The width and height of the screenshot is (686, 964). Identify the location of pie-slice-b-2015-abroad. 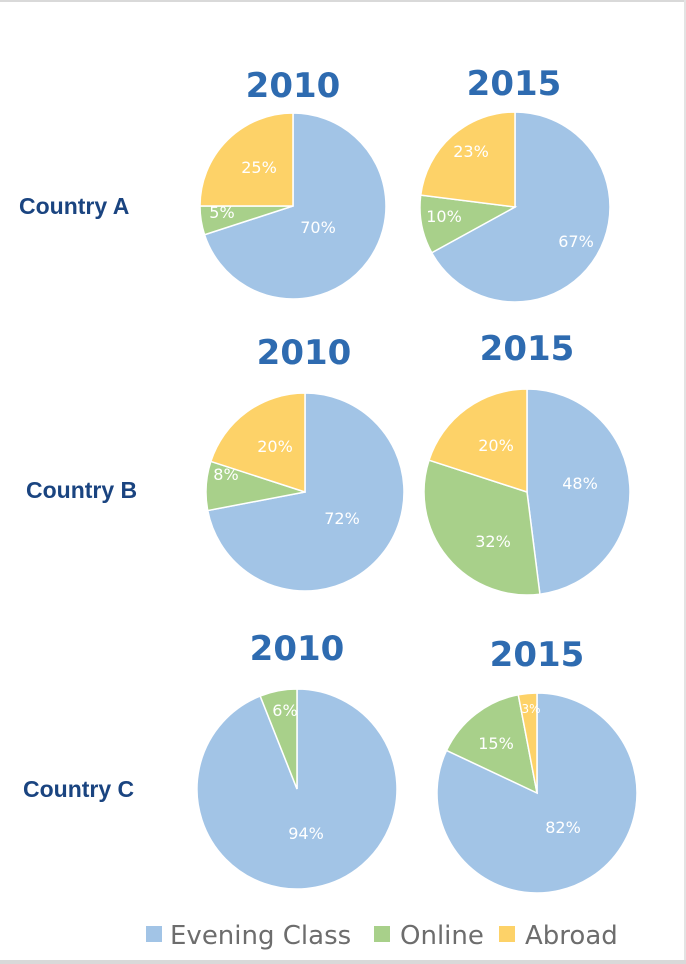
(478, 441).